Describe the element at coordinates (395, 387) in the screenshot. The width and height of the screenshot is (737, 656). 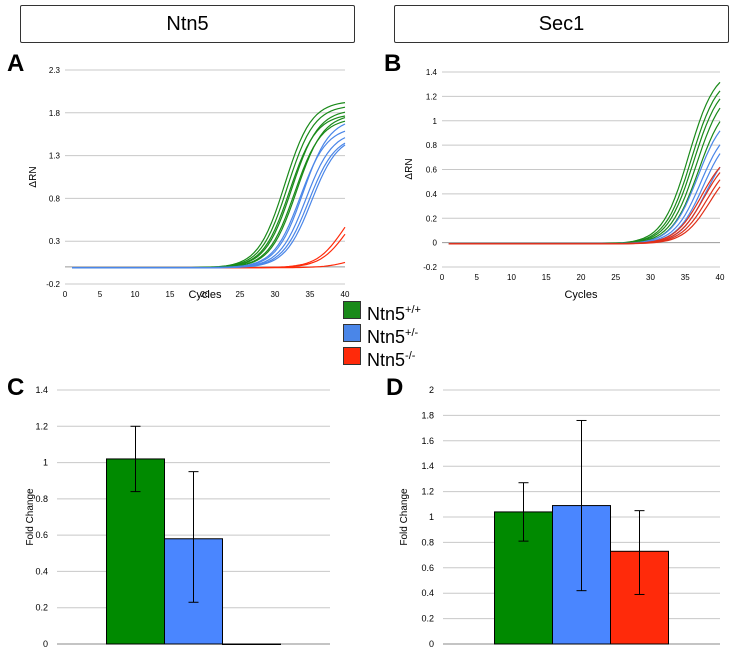
I see `panel-letter-d: D` at that location.